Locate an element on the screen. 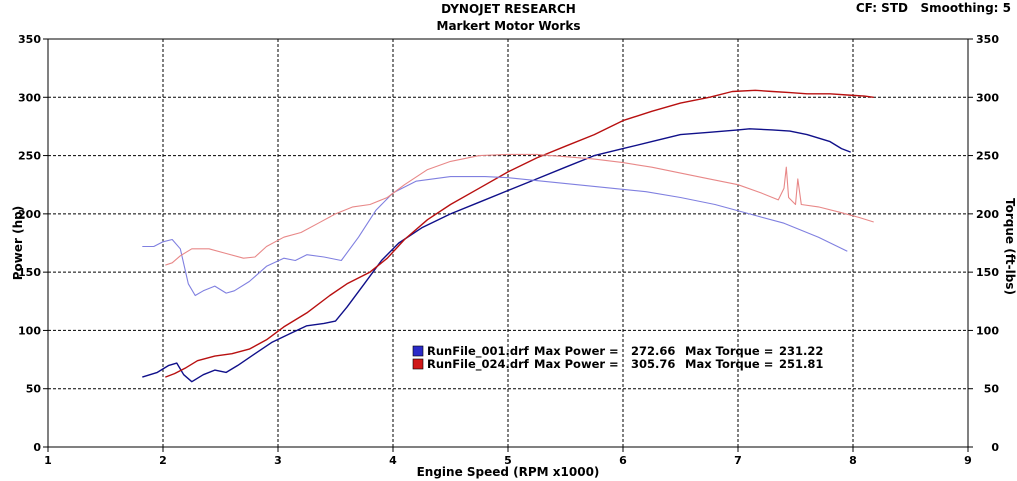 Image resolution: width=1017 pixels, height=481 pixels. y-right-tick-label: 250 is located at coordinates (987, 156).